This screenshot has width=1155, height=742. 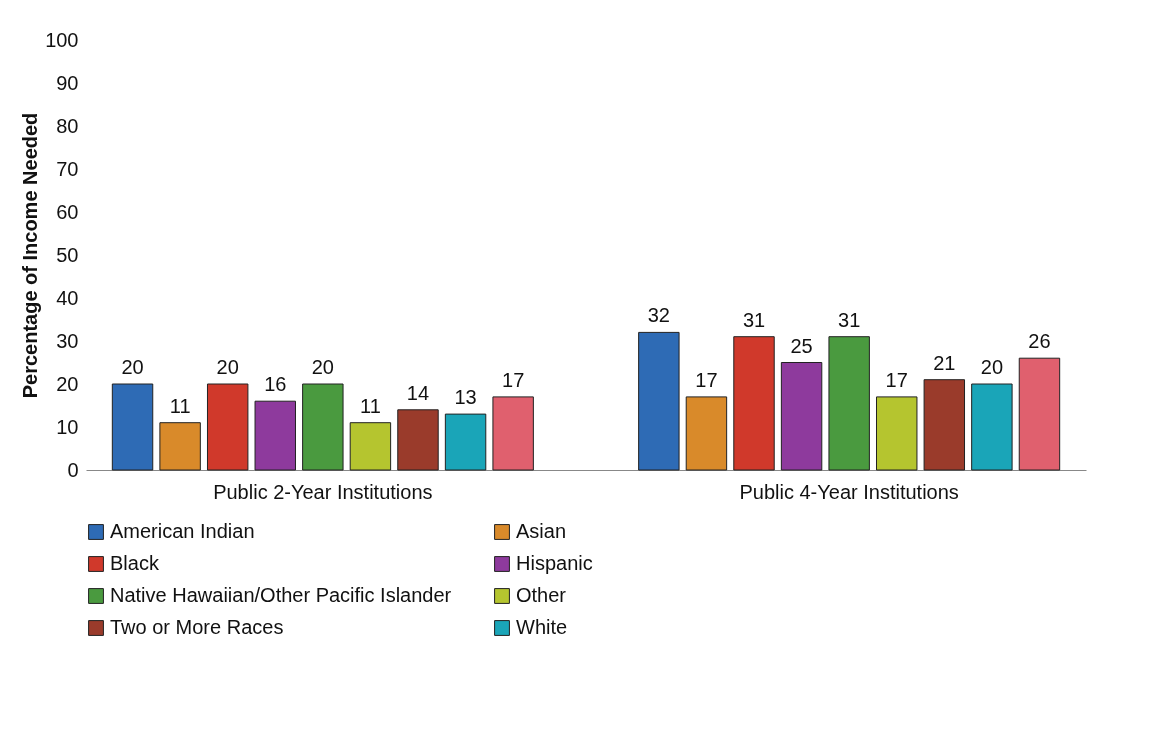 I want to click on y-tick-label: 30, so click(x=67, y=340).